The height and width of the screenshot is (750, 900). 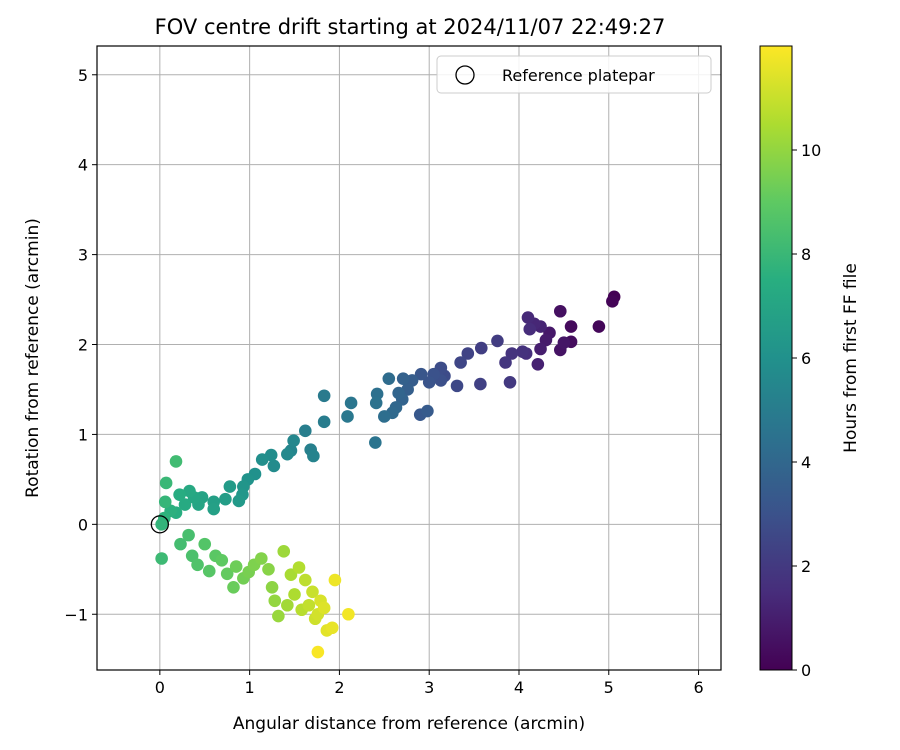 I want to click on y-tick-label: 5, so click(x=83, y=75).